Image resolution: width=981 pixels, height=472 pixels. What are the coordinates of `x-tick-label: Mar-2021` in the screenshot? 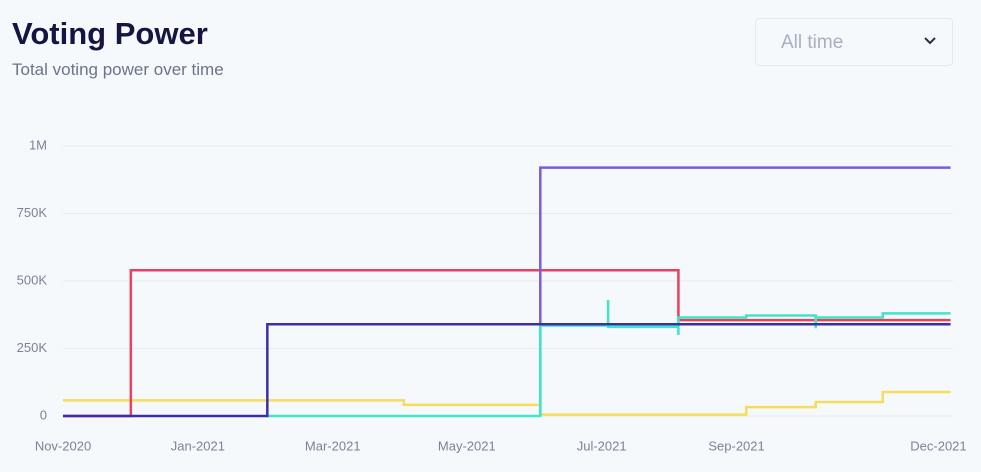 It's located at (333, 445).